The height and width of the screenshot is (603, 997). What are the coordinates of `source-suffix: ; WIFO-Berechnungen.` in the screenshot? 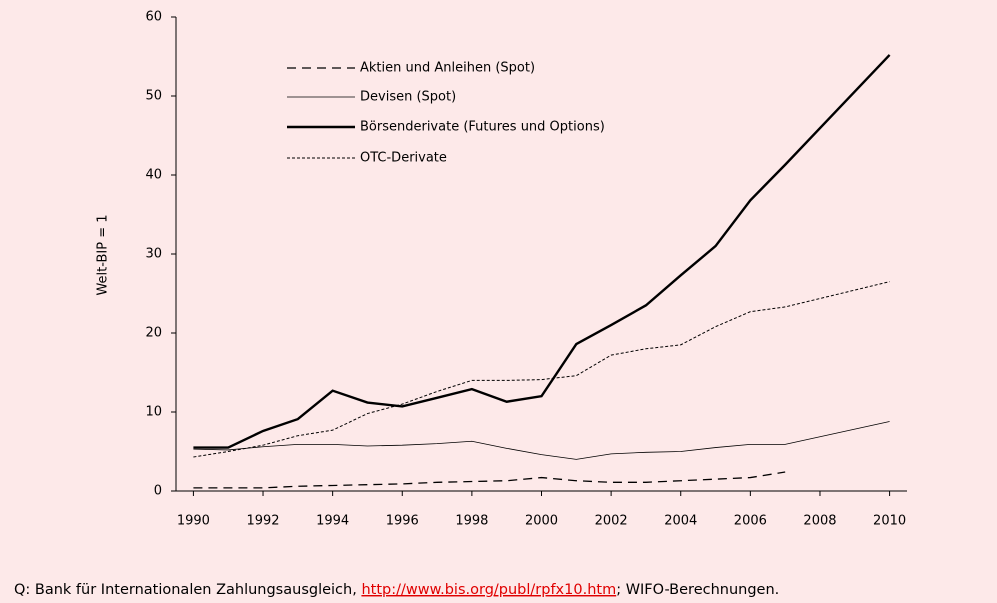 It's located at (697, 590).